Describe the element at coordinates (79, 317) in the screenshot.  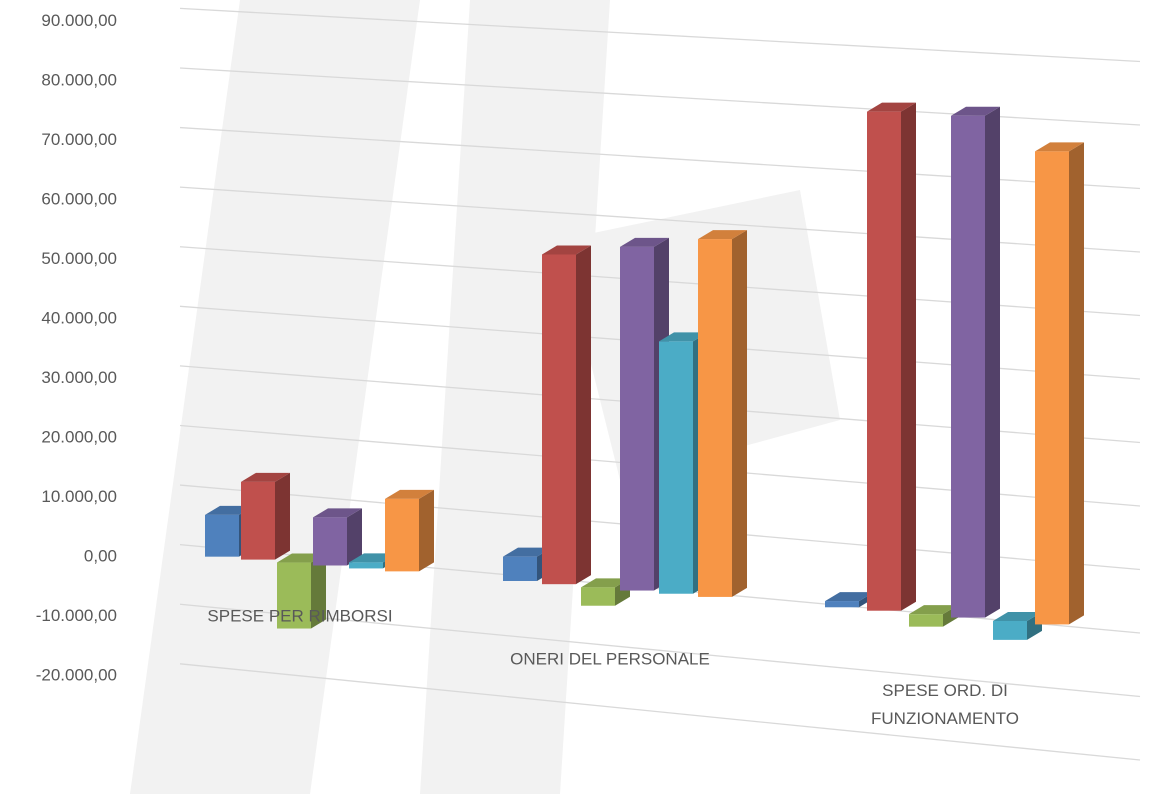
I see `y-tick-label: 40.000,00` at that location.